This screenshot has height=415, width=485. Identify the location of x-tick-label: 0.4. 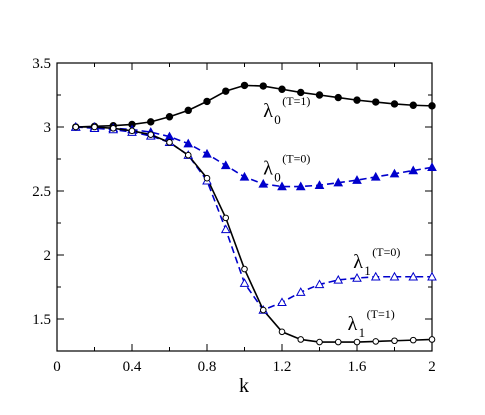
(132, 367).